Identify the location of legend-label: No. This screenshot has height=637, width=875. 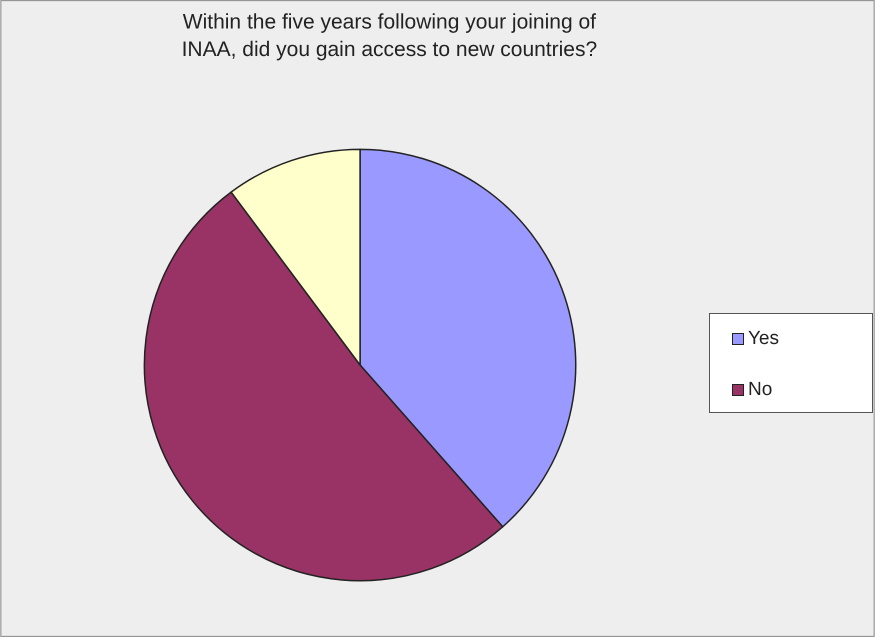
(760, 390).